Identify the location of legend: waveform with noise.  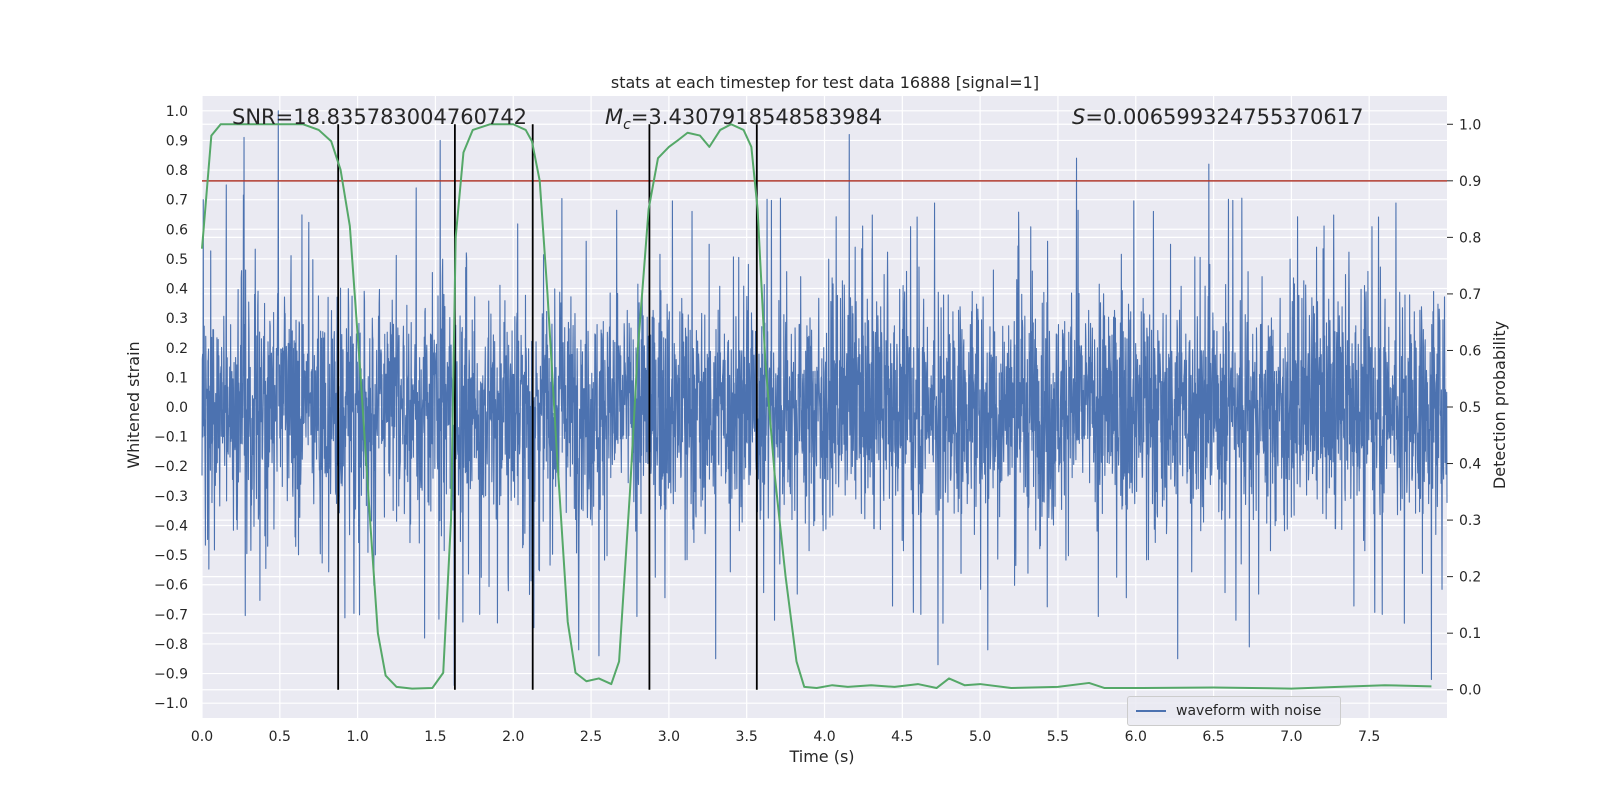
(1234, 711).